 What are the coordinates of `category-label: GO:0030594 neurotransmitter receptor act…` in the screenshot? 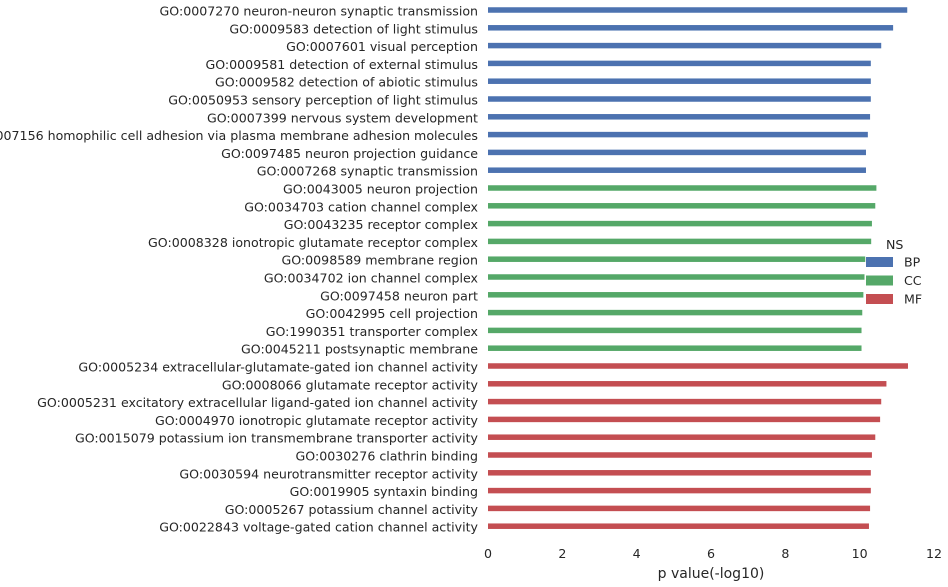 It's located at (328, 473).